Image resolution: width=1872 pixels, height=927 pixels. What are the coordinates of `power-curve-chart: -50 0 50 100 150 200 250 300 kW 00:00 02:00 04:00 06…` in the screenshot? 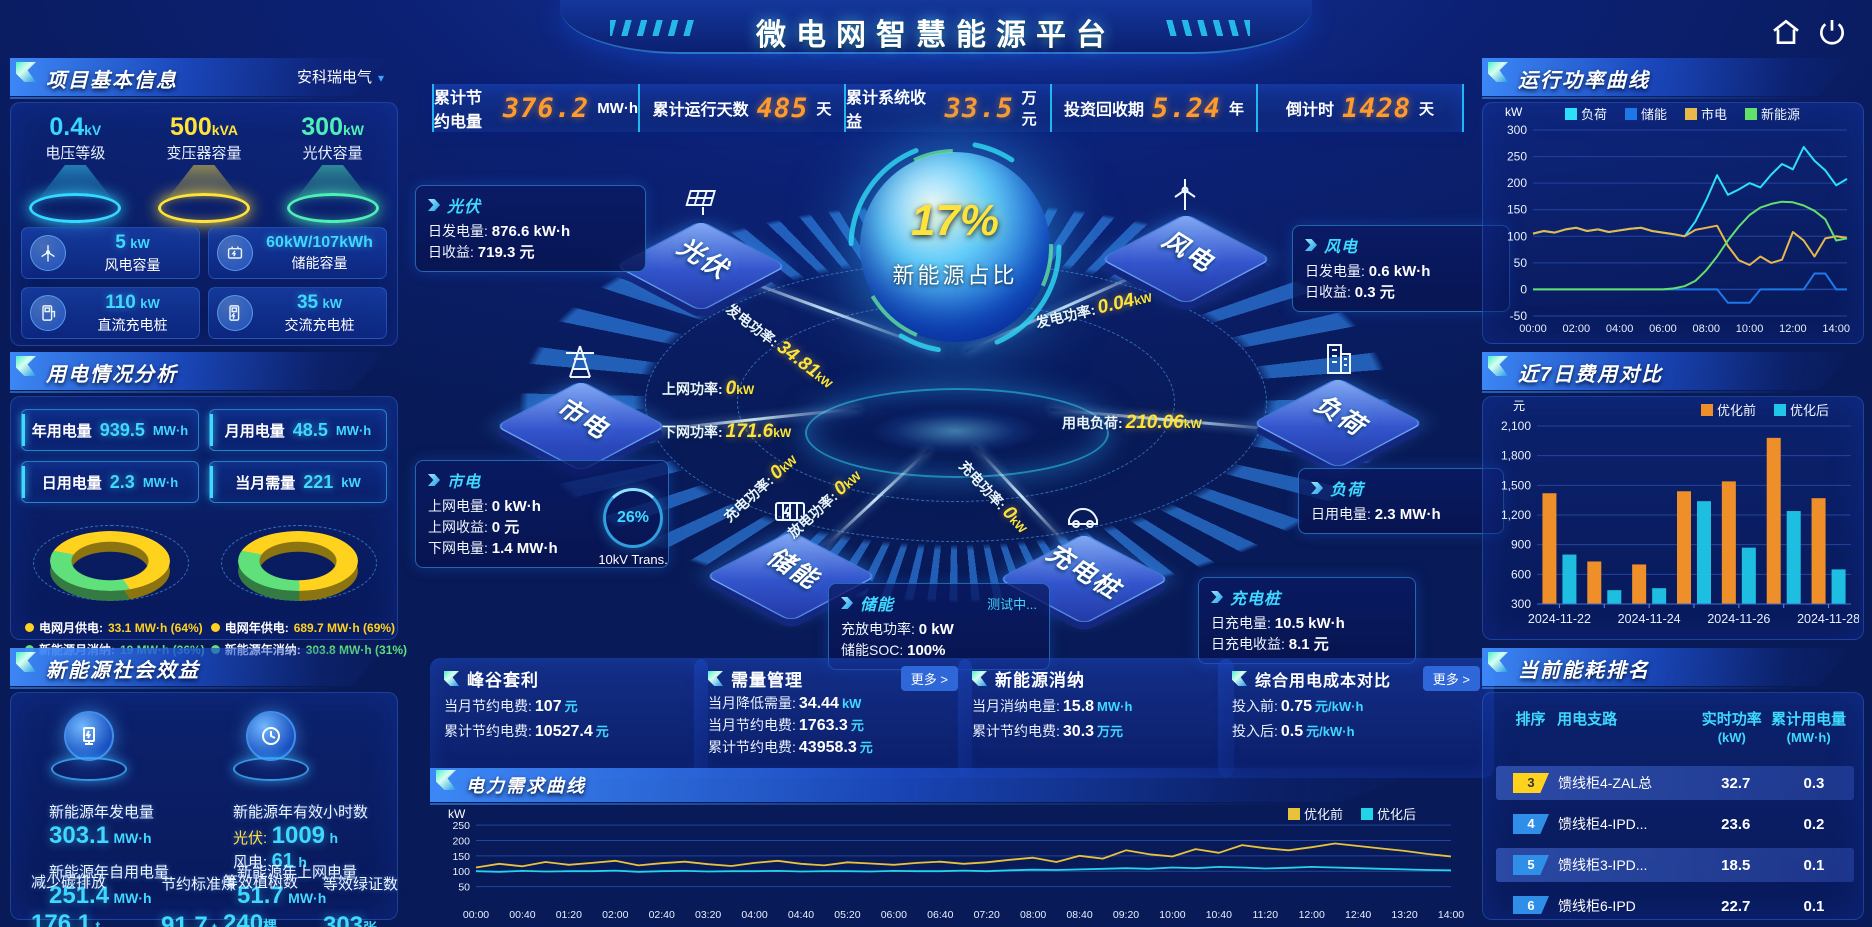 It's located at (1677, 220).